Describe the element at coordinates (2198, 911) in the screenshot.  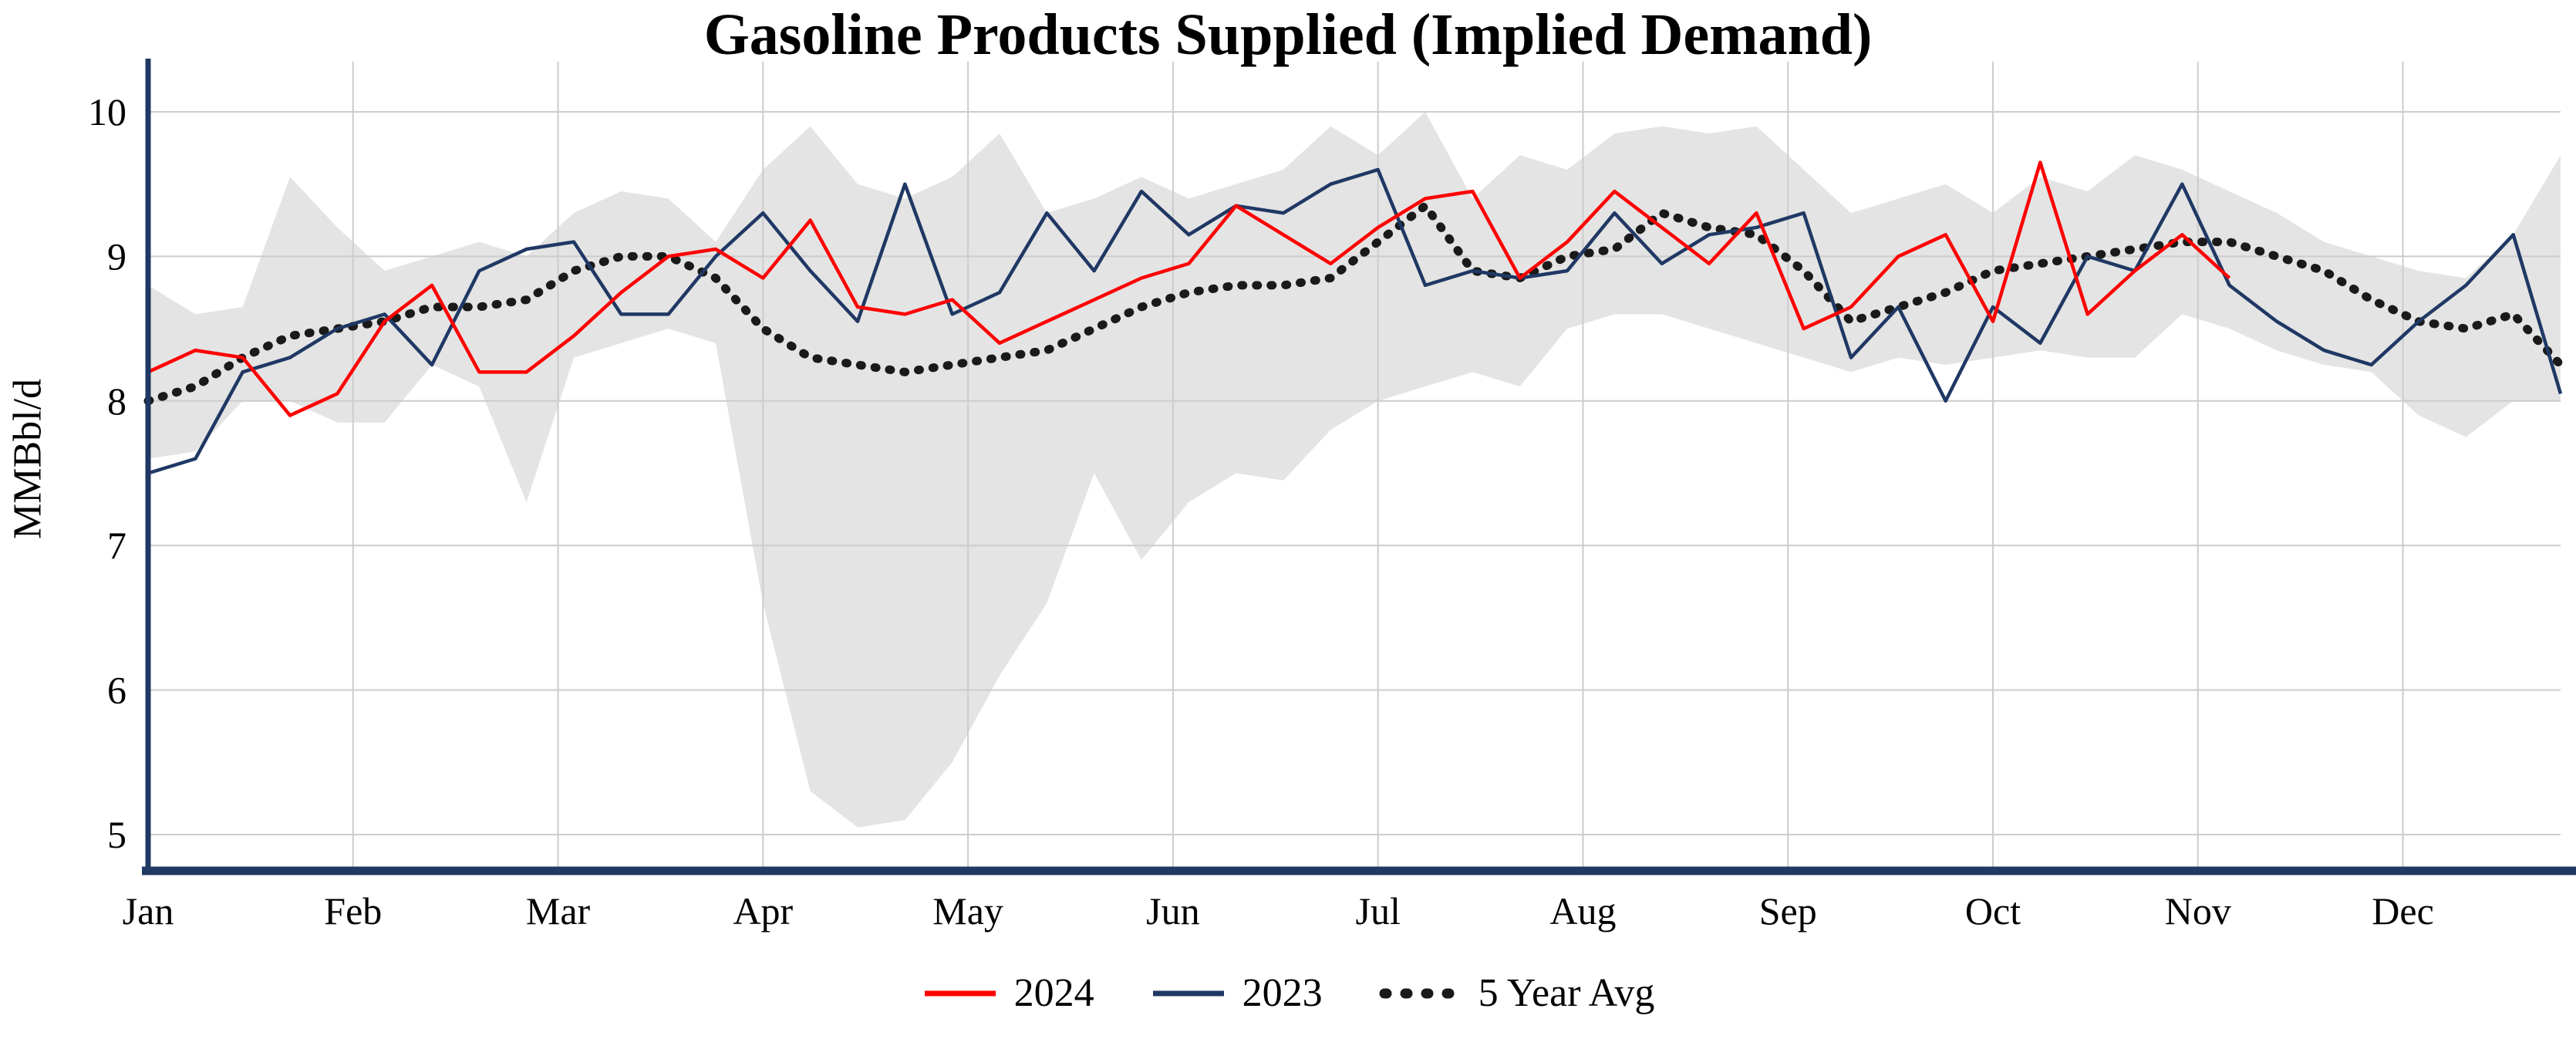
I see `x-tick-label: Nov` at that location.